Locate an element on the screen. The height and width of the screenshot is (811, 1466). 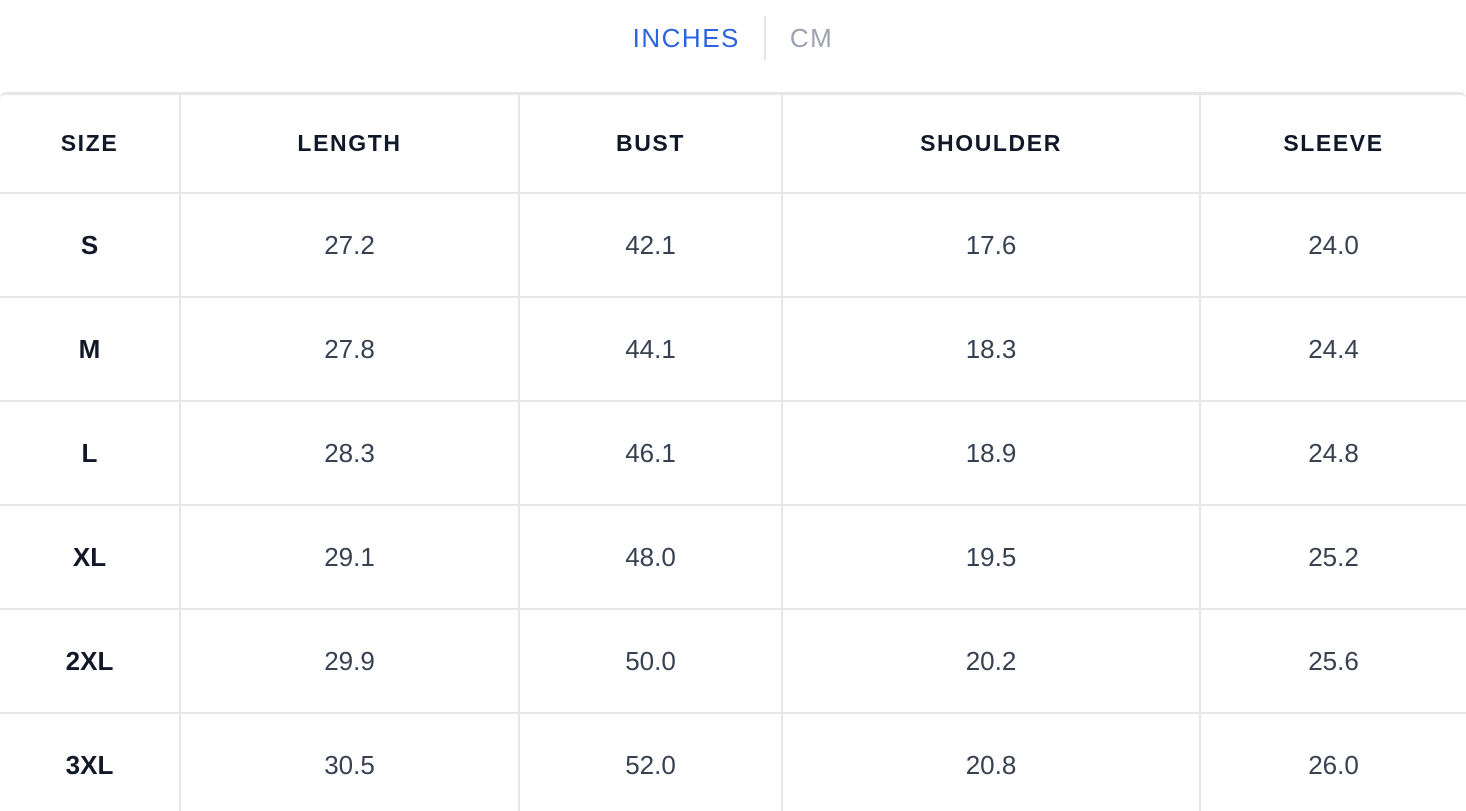
length-cell: 27.8 is located at coordinates (350, 349).